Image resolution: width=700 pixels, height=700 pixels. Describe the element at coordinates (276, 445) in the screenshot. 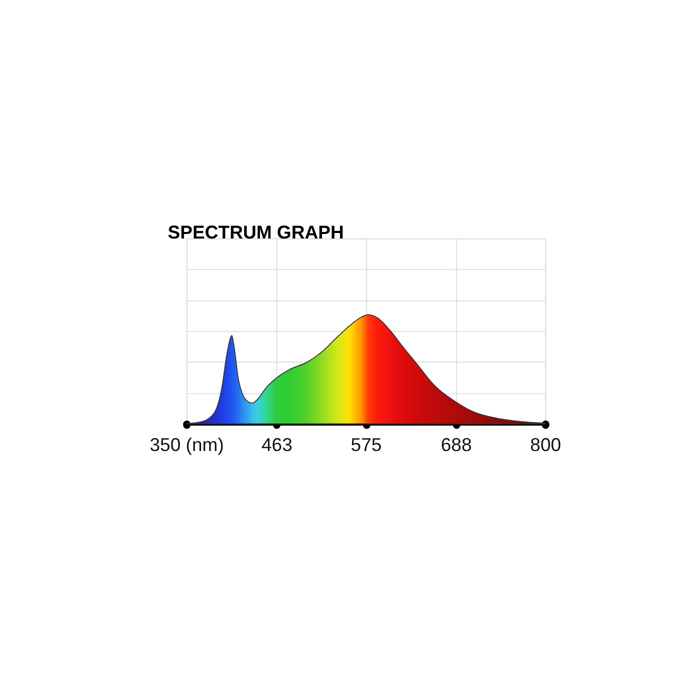

I see `x-tick-label: 463` at that location.